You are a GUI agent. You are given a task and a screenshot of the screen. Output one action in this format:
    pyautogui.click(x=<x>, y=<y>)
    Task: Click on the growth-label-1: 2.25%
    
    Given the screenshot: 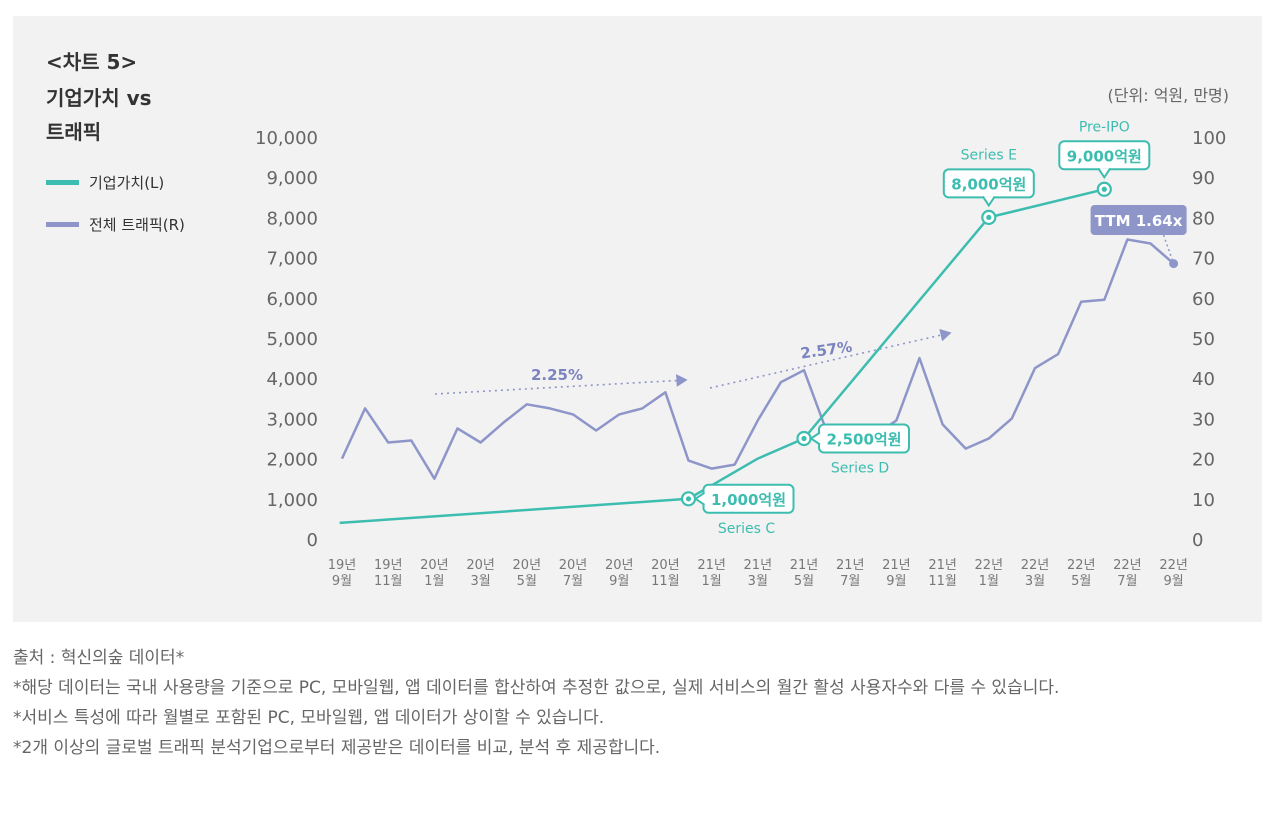 What is the action you would take?
    pyautogui.click(x=557, y=375)
    